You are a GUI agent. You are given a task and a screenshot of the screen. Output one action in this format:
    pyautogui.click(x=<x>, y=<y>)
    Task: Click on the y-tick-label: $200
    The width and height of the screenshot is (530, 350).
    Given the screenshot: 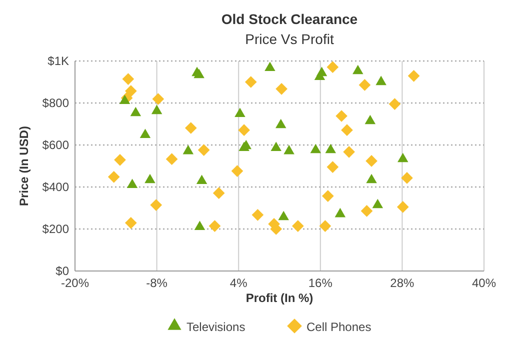 What is the action you would take?
    pyautogui.click(x=56, y=229)
    